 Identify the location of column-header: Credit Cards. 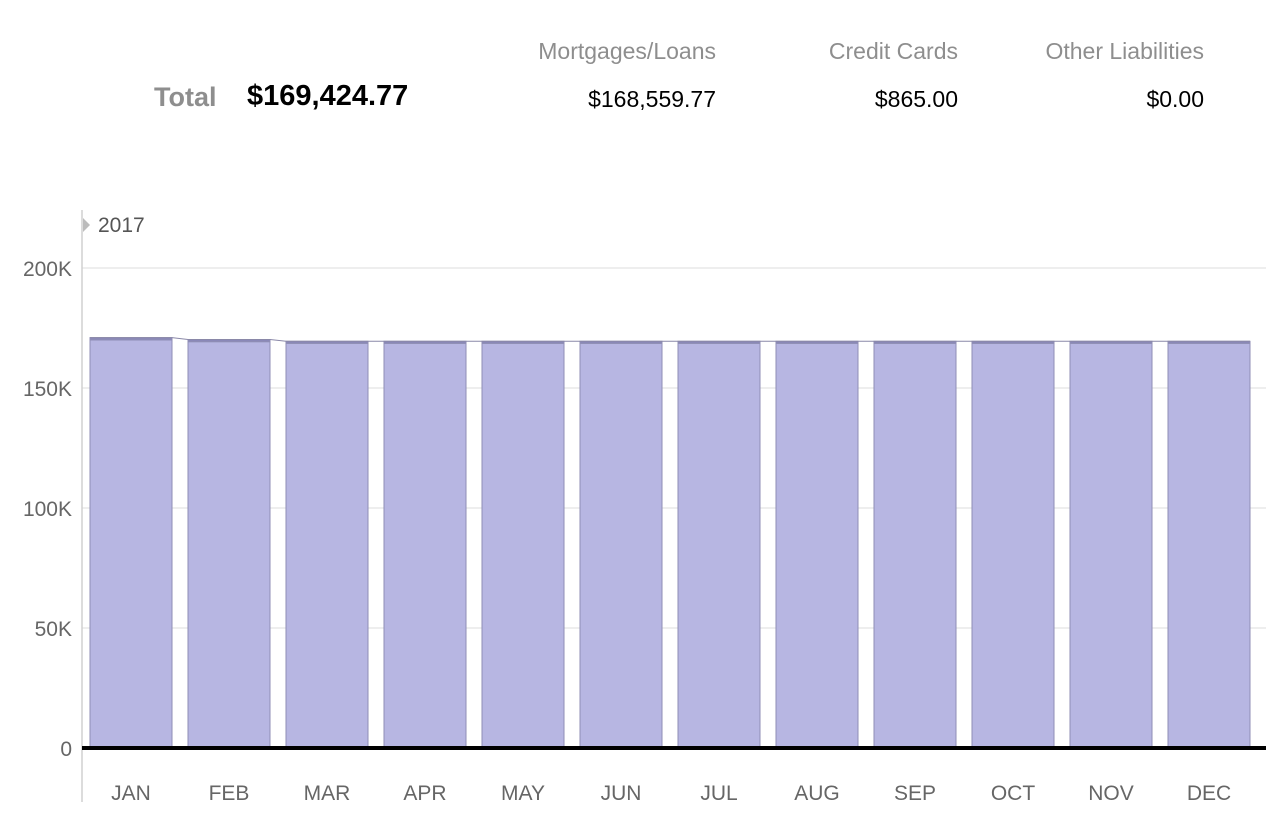
(893, 51).